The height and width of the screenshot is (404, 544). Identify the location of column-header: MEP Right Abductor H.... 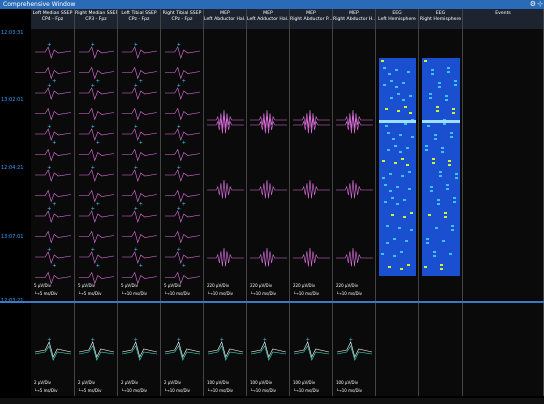
(354, 19).